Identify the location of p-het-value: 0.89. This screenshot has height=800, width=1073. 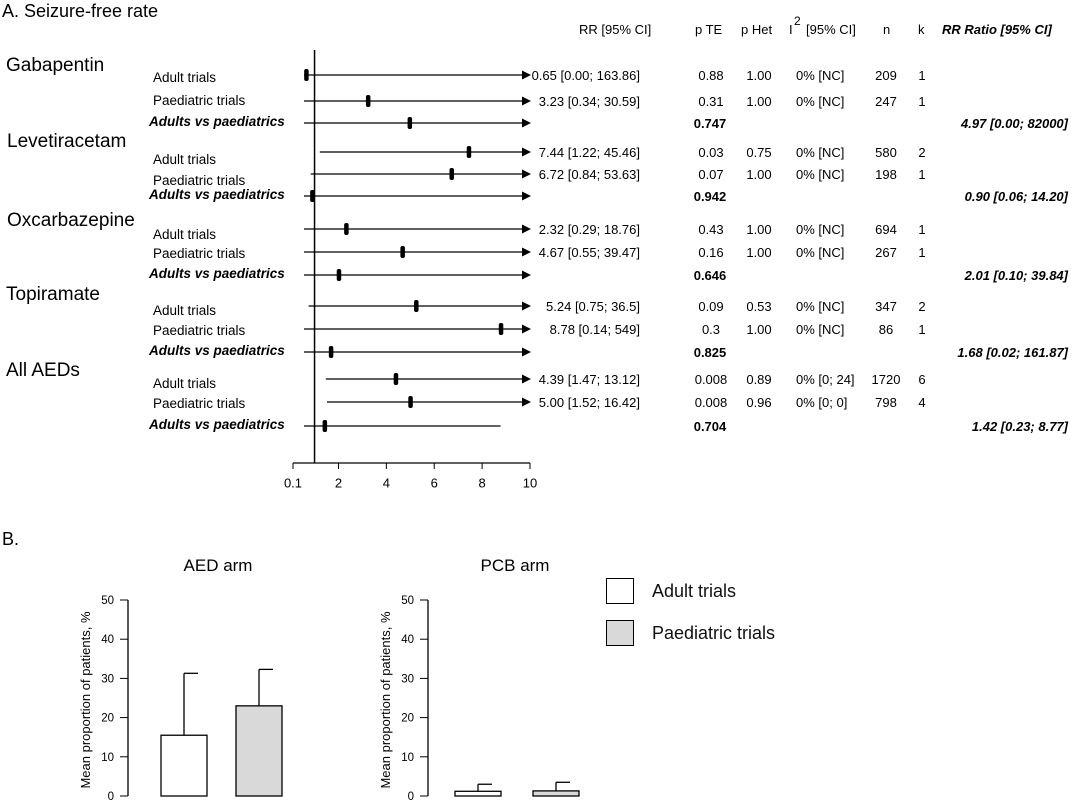
(758, 379).